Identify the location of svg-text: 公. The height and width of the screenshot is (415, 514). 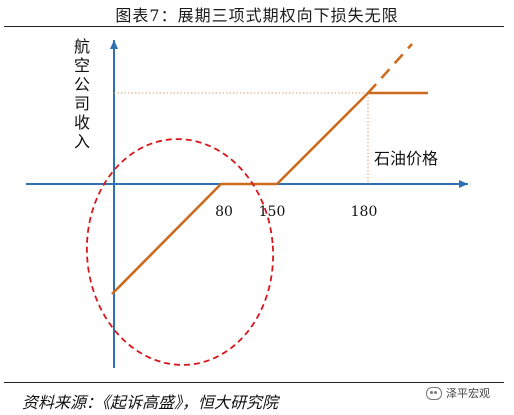
(82, 84).